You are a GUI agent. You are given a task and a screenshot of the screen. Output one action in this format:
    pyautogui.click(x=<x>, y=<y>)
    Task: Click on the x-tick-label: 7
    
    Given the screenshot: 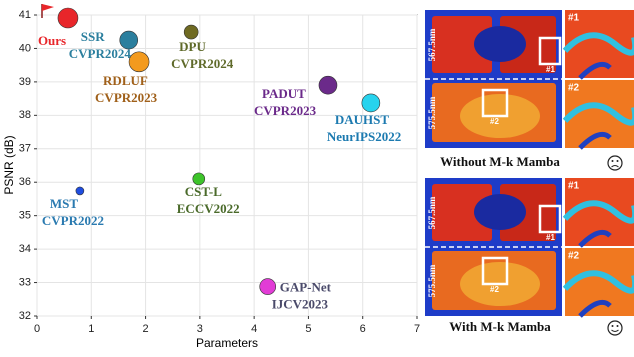 What is the action you would take?
    pyautogui.click(x=417, y=329)
    